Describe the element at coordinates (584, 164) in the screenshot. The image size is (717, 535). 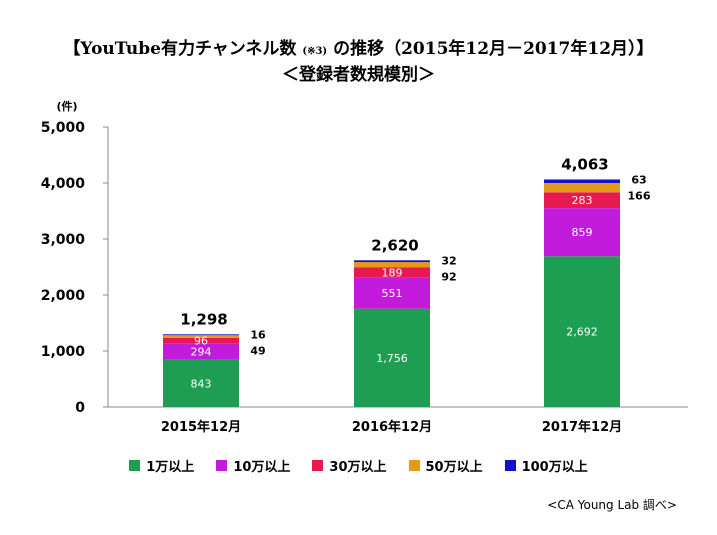
I see `bar-total-label: 4,063` at that location.